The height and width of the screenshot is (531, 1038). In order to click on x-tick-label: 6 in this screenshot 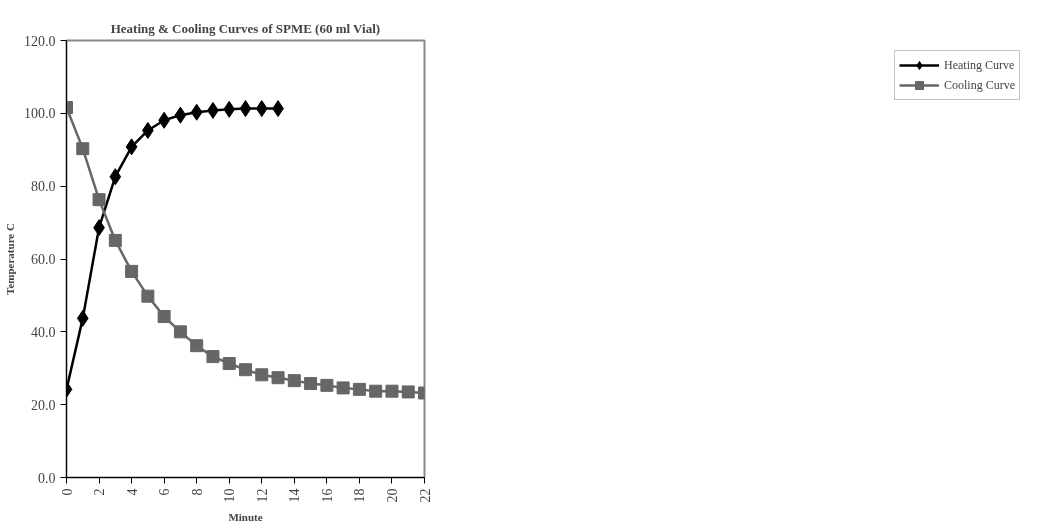, I will do `click(165, 492)`.